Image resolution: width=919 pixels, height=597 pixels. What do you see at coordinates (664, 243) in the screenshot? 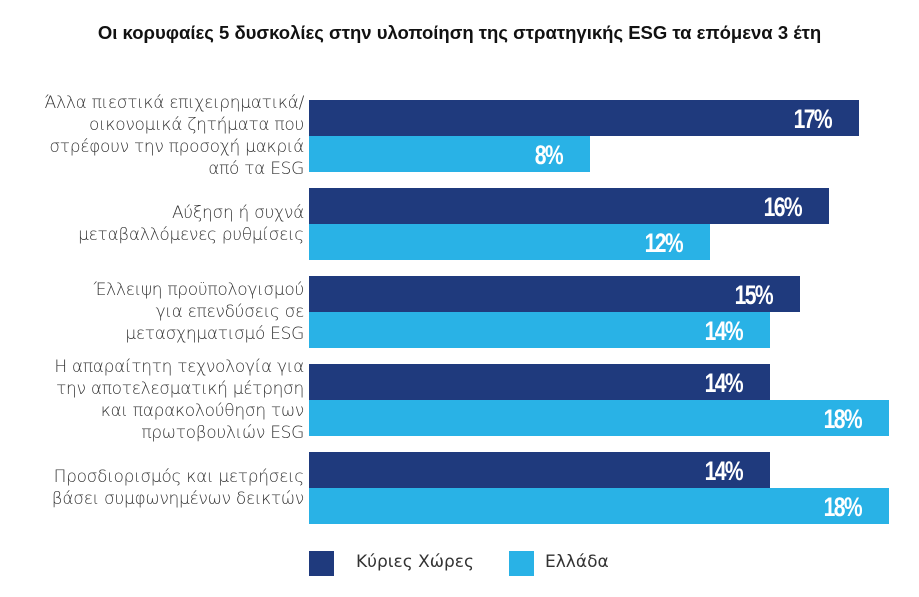
I see `bar-value-label: 12%` at bounding box center [664, 243].